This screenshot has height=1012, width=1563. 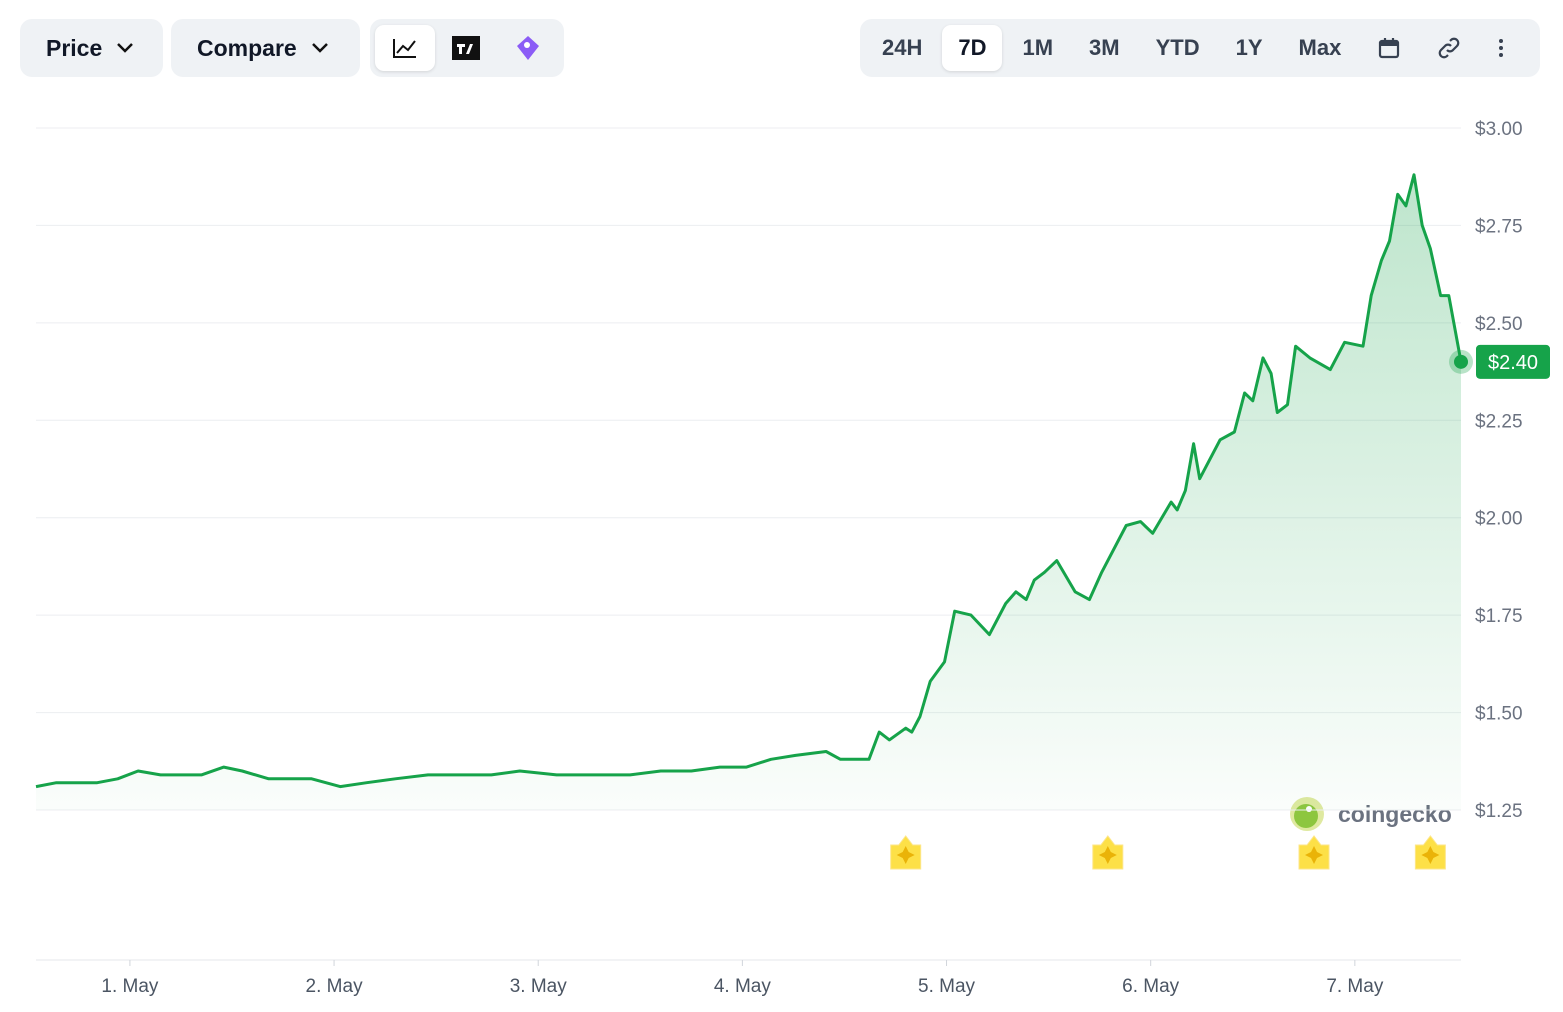 I want to click on range-group: 24H 7D 1M 3M YTD 1Y Max, so click(x=1200, y=48).